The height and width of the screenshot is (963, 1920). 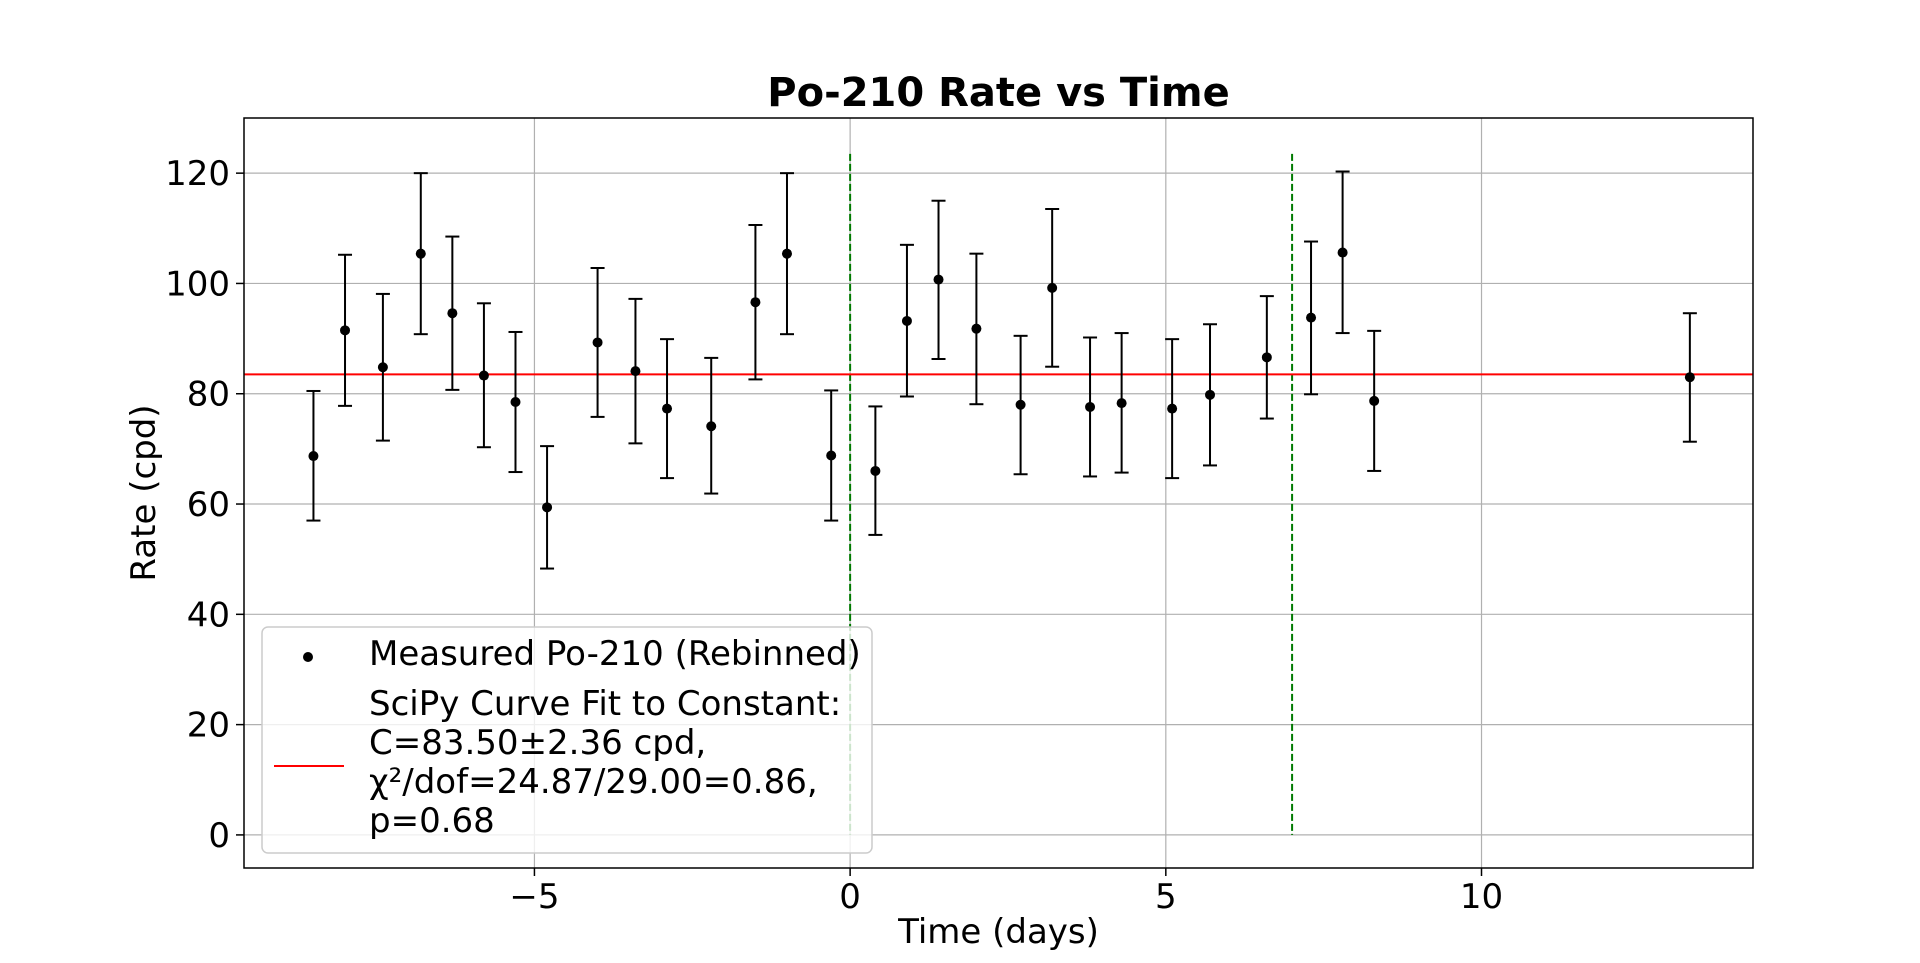 I want to click on y-axis-label: Rate (cpd), so click(x=144, y=492).